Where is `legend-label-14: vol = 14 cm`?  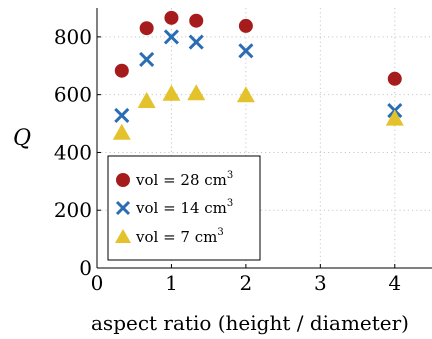
legend-label-14: vol = 14 cm is located at coordinates (181, 208).